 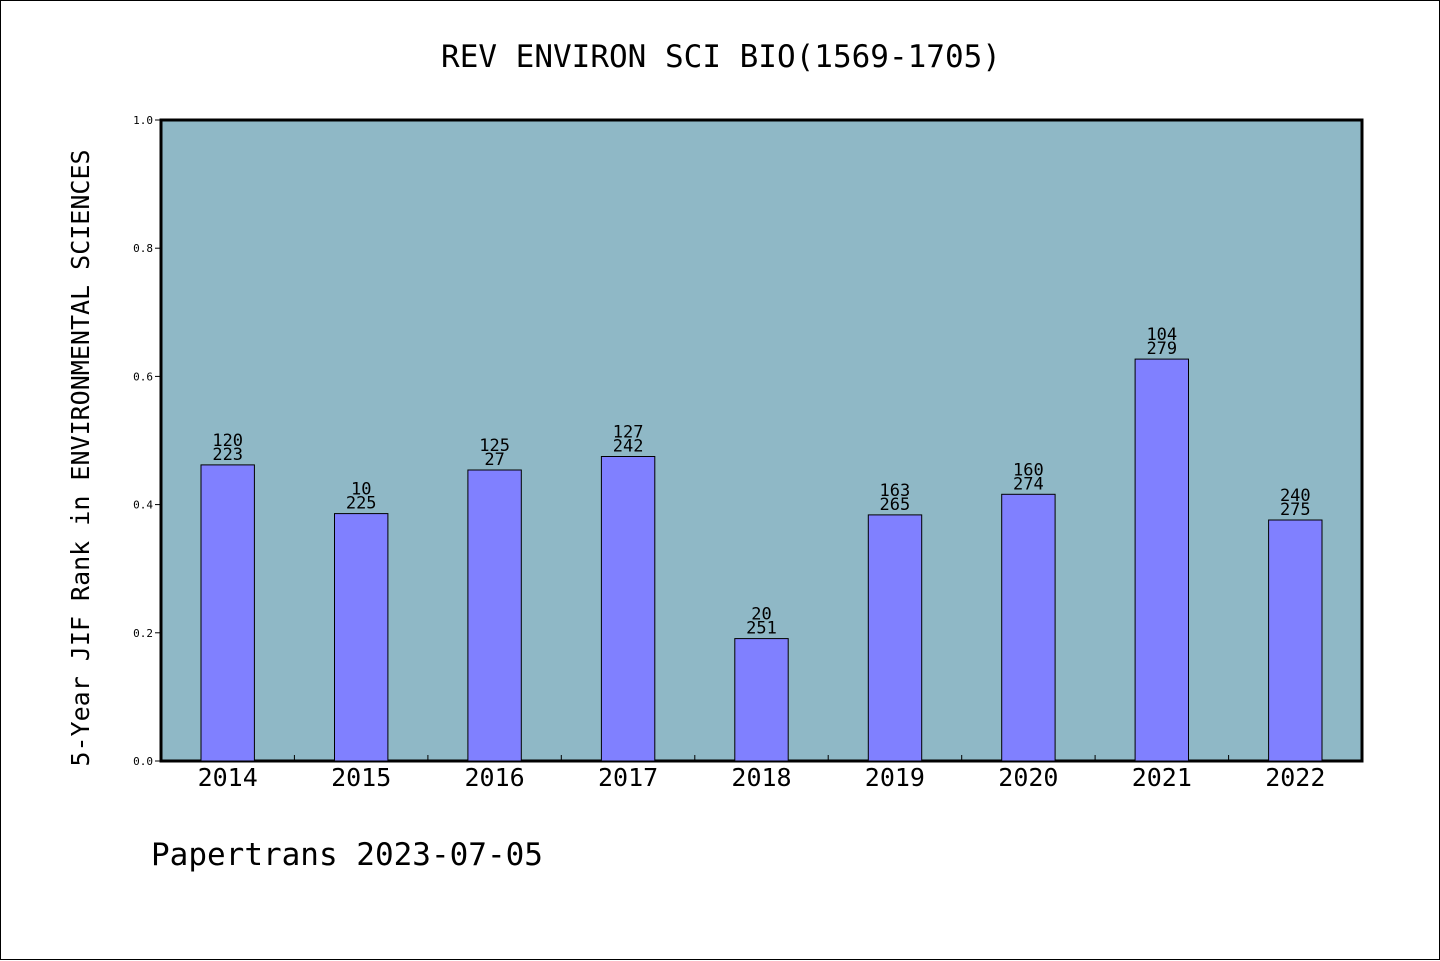 What do you see at coordinates (228, 777) in the screenshot?
I see `x-tick-label-2014: 2014` at bounding box center [228, 777].